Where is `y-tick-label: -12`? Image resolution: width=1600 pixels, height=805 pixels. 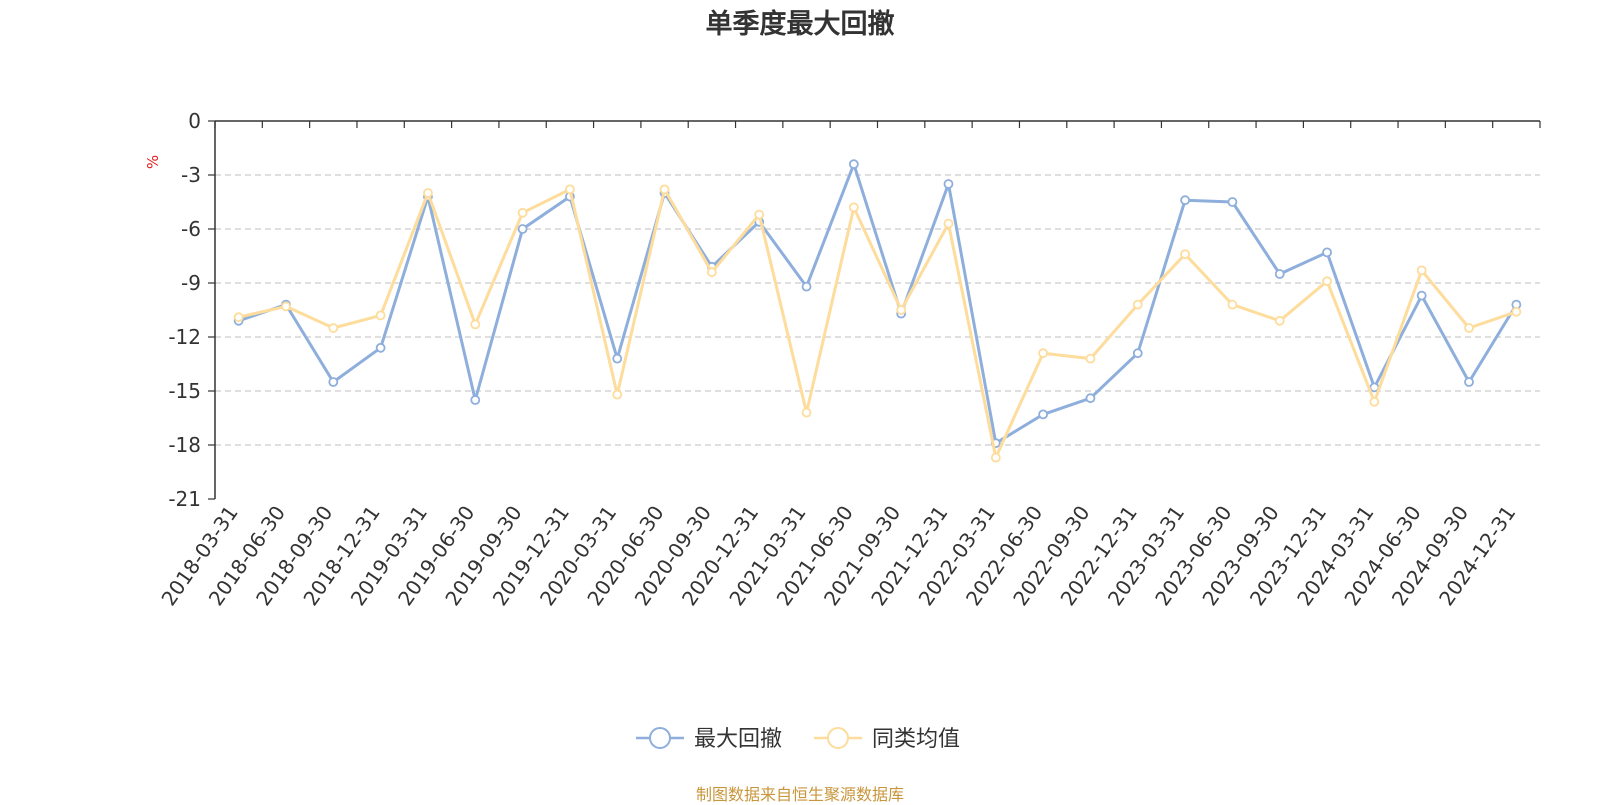
y-tick-label: -12 is located at coordinates (184, 337).